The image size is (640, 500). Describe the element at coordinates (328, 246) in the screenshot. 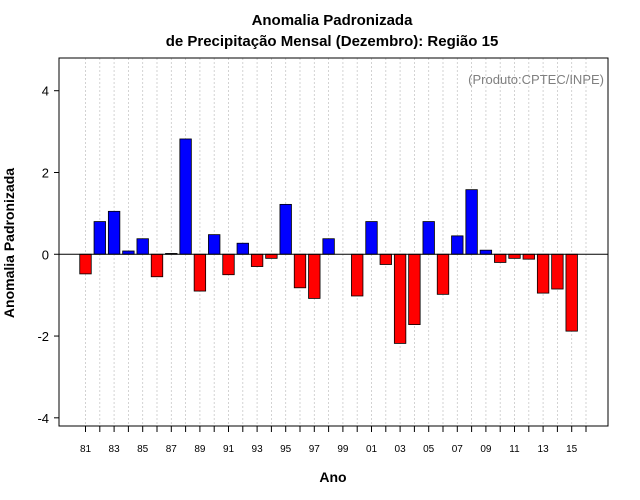

I see `bar-1998` at that location.